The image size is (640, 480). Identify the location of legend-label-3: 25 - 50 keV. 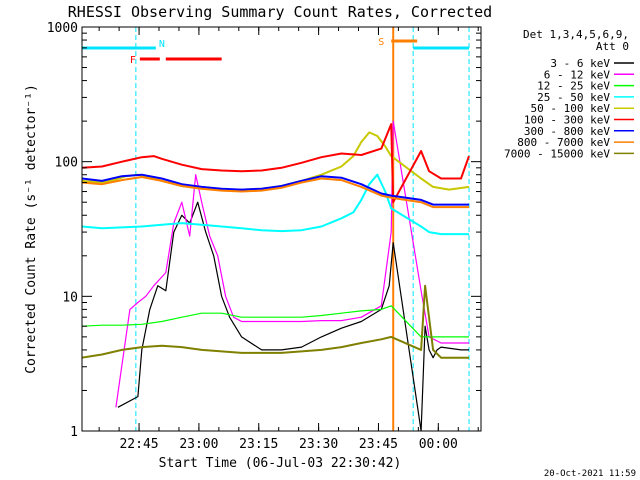
(573, 97).